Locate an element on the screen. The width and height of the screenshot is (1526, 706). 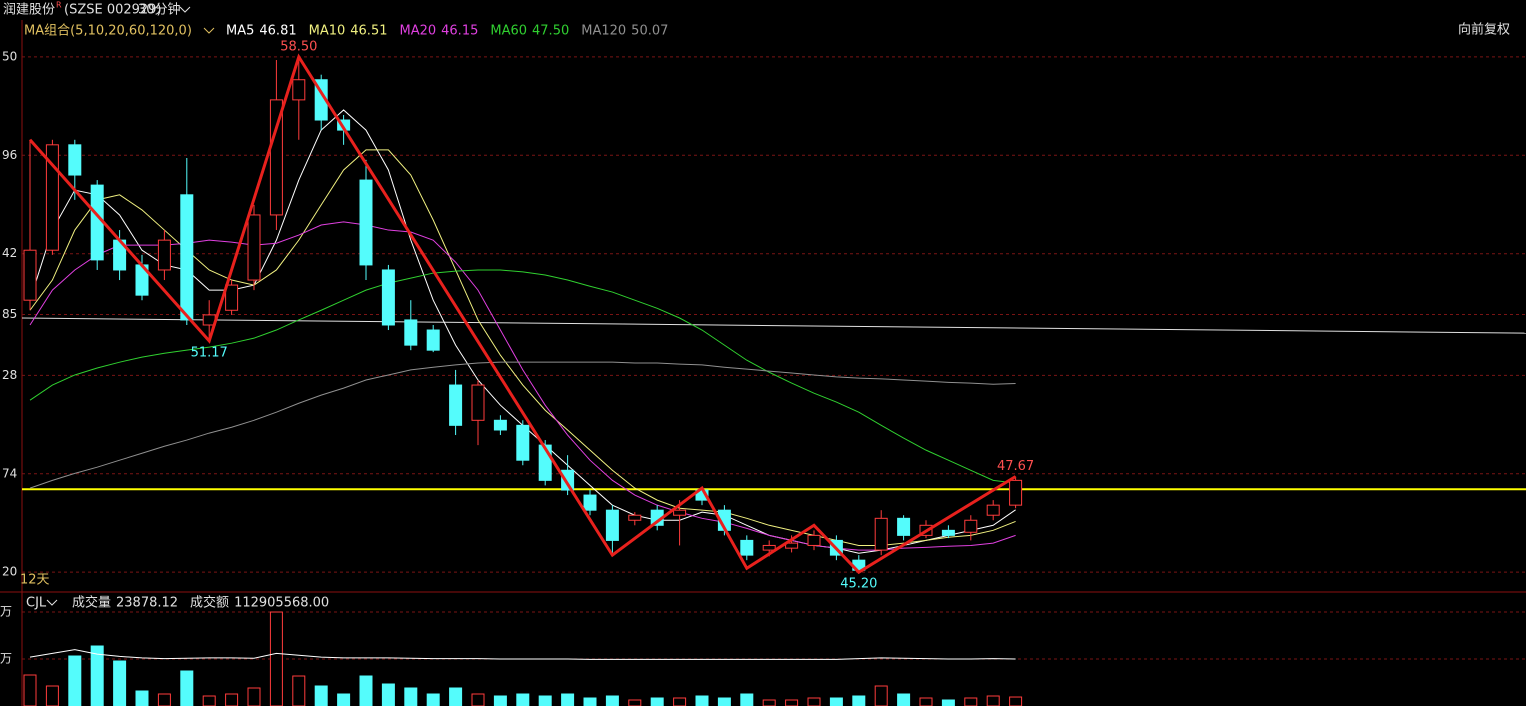
legend-name: MA120 is located at coordinates (603, 31).